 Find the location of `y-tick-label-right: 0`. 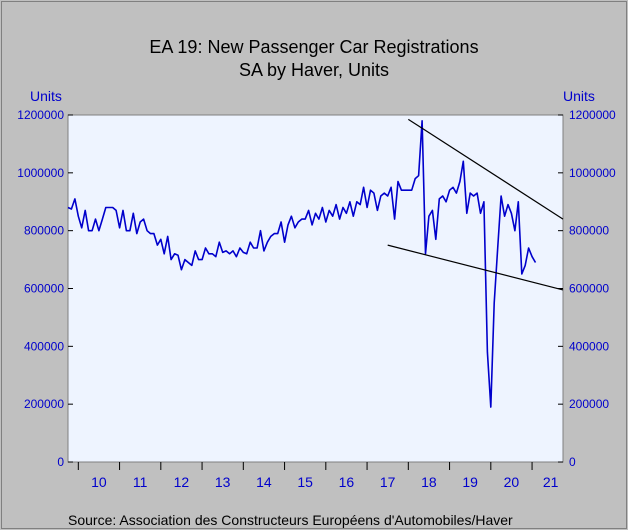

y-tick-label-right: 0 is located at coordinates (572, 462).